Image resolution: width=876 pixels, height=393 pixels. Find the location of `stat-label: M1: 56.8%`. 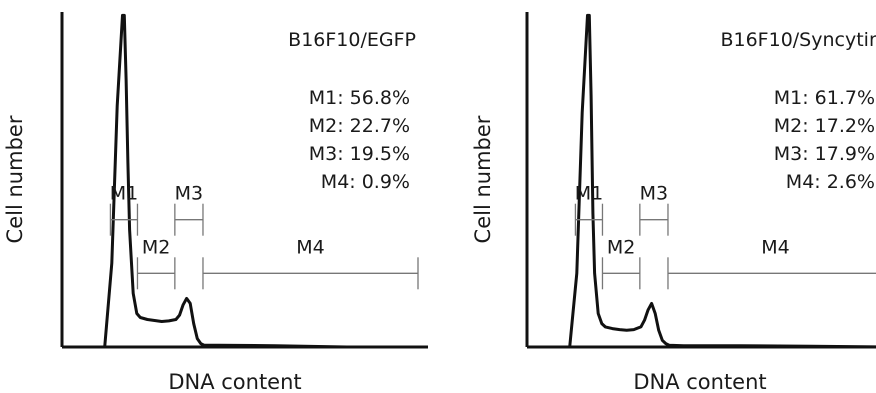

stat-label: M1: 56.8% is located at coordinates (359, 98).